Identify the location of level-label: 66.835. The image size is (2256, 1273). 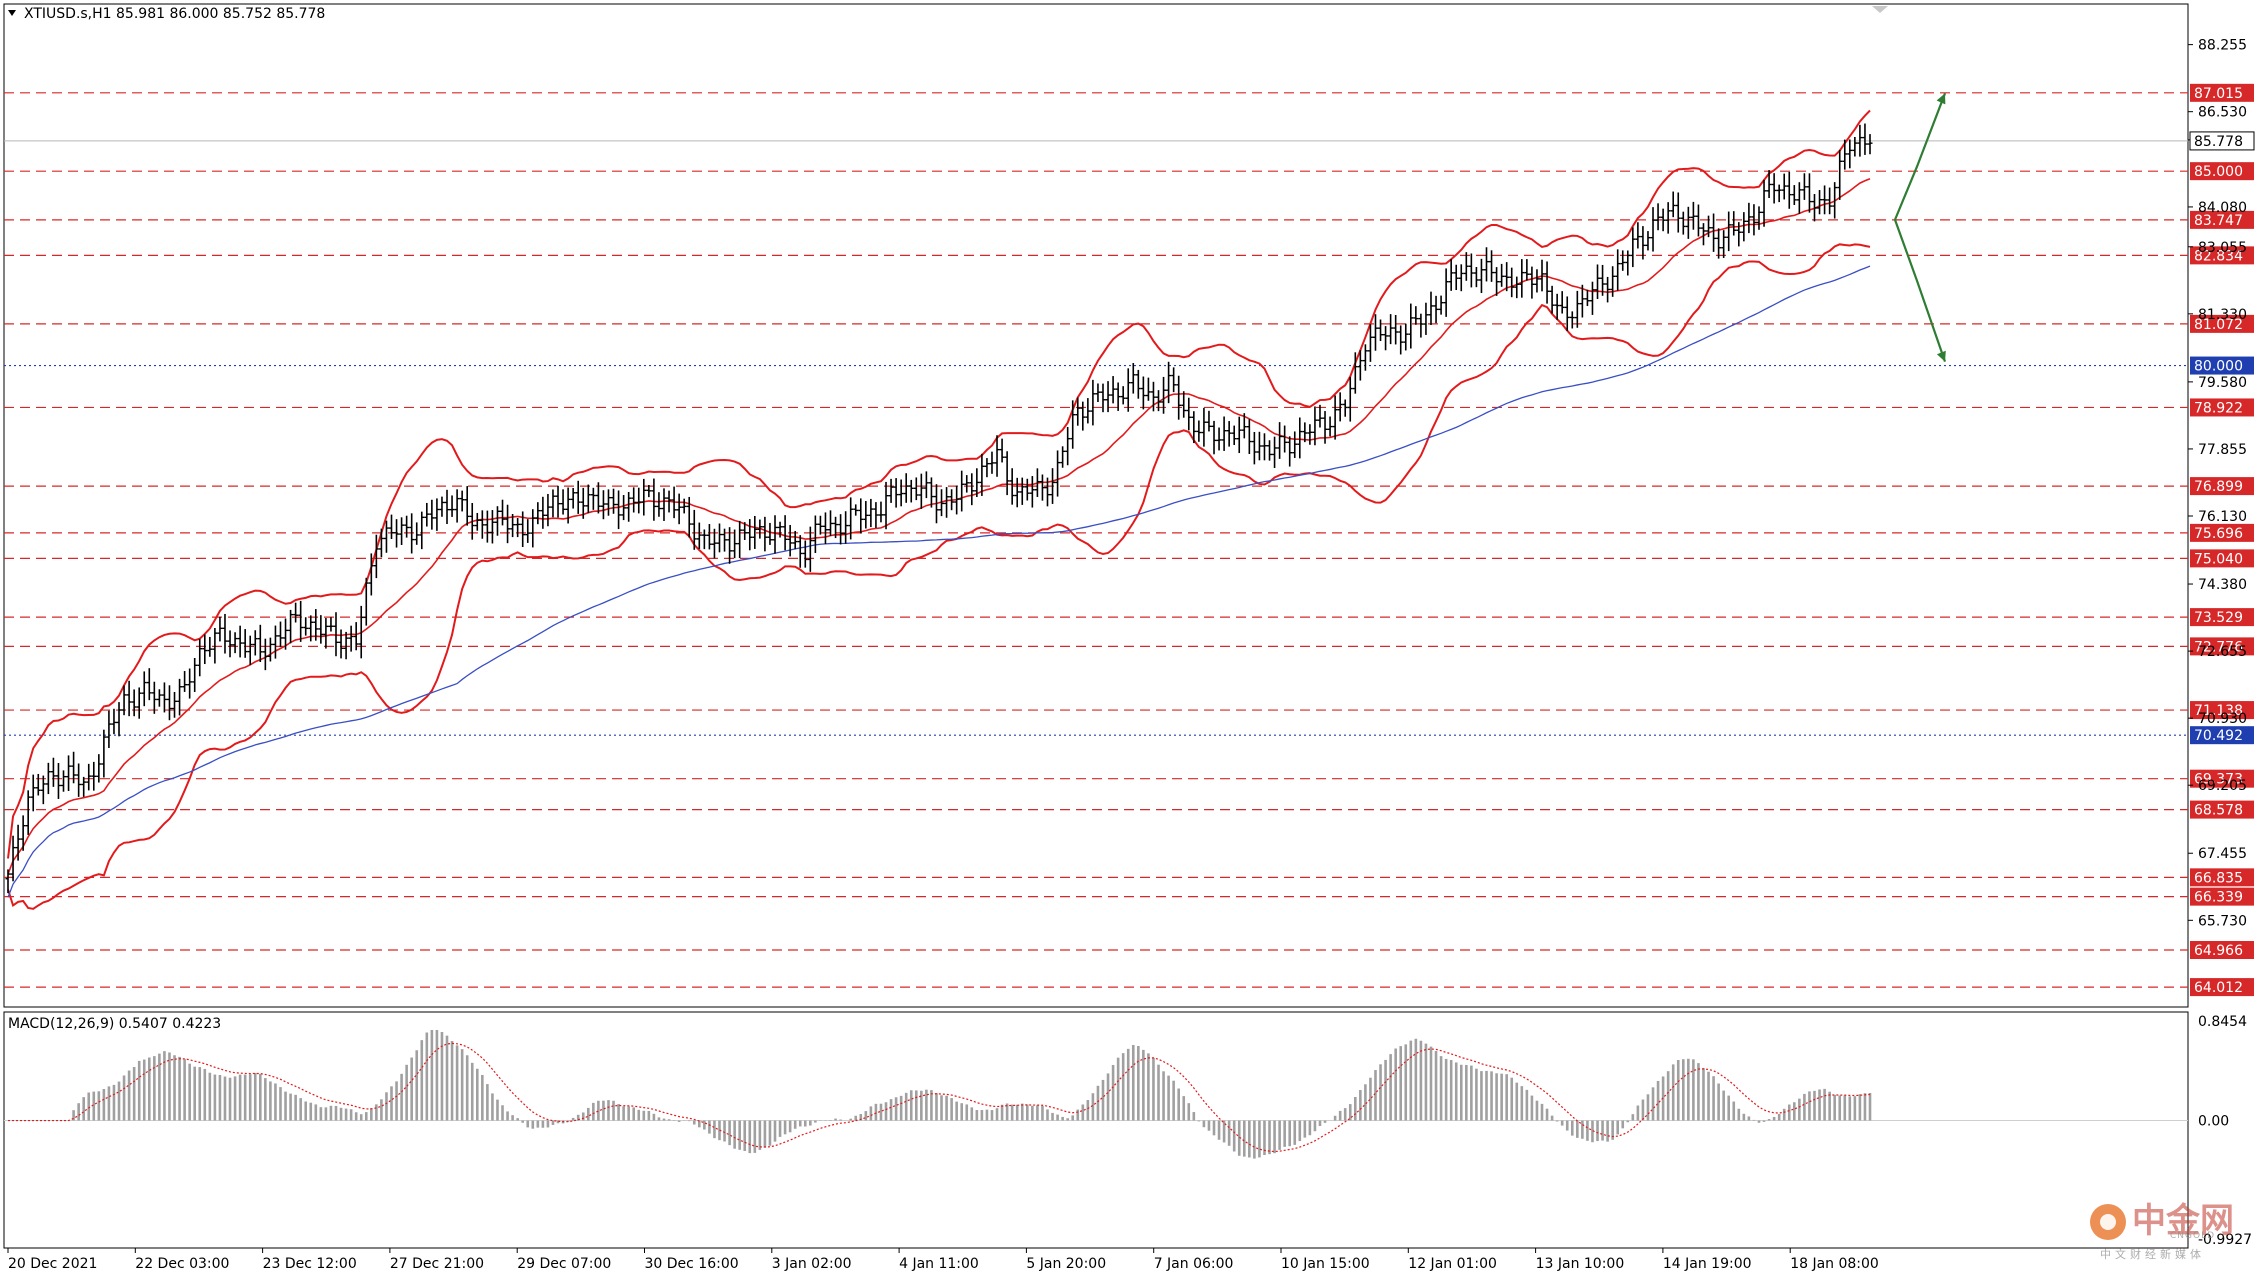
(2218, 878).